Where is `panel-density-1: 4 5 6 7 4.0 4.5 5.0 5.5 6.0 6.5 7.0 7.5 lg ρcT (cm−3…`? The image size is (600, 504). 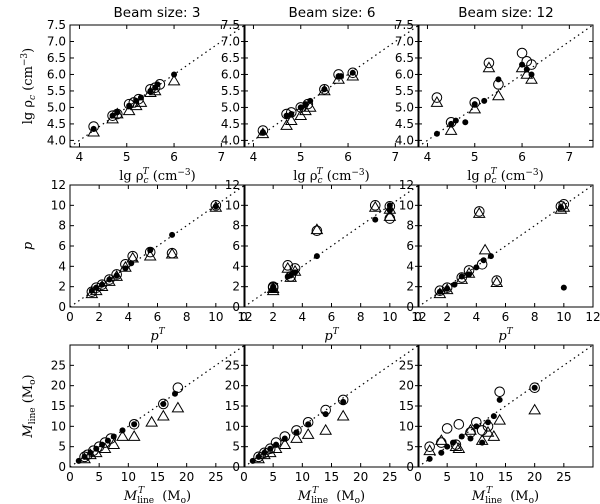 panel-density-1: 4 5 6 7 4.0 4.5 5.0 5.5 6.0 6.5 7.0 7.5 lg ρcT (cm−3… is located at coordinates (320, 102).